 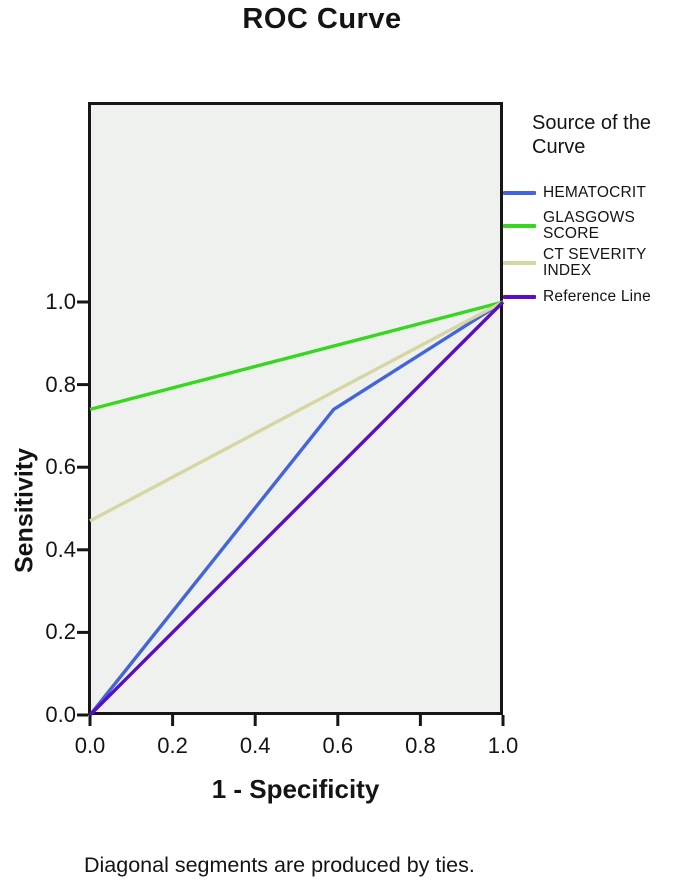 What do you see at coordinates (60, 632) in the screenshot?
I see `y-tick-label: 0.2` at bounding box center [60, 632].